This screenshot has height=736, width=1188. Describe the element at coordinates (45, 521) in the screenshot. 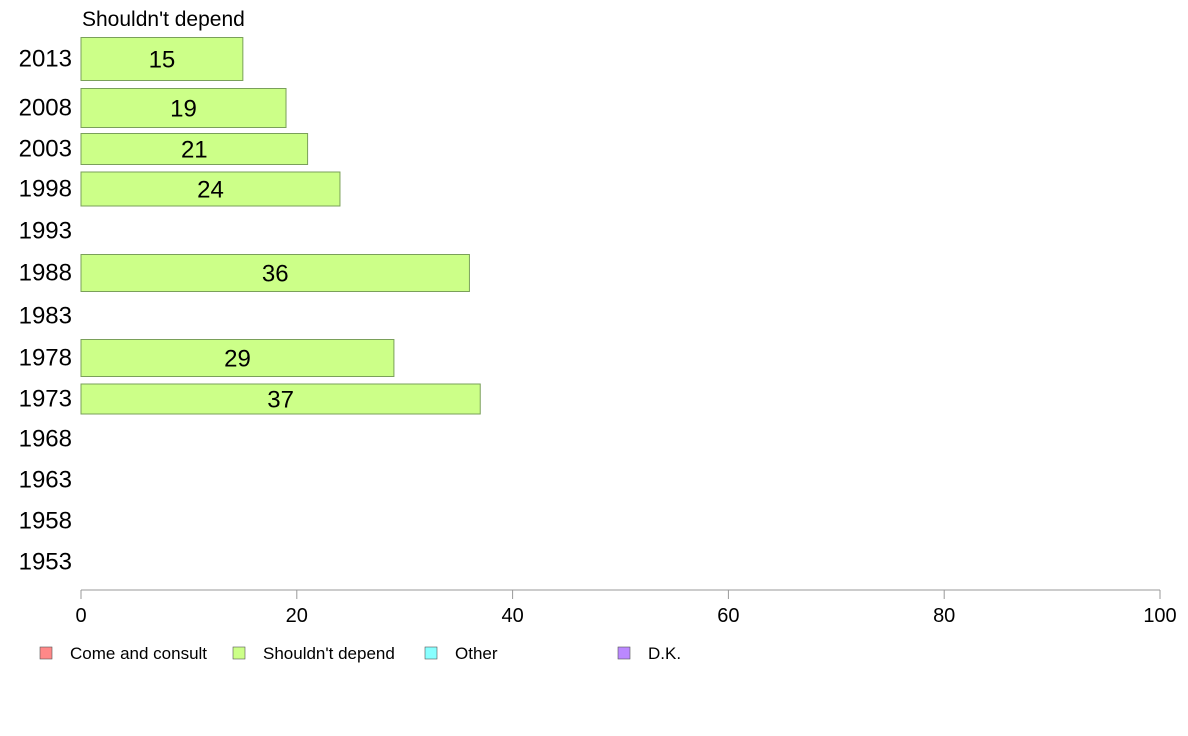

I see `year-label-1958: 1958` at that location.